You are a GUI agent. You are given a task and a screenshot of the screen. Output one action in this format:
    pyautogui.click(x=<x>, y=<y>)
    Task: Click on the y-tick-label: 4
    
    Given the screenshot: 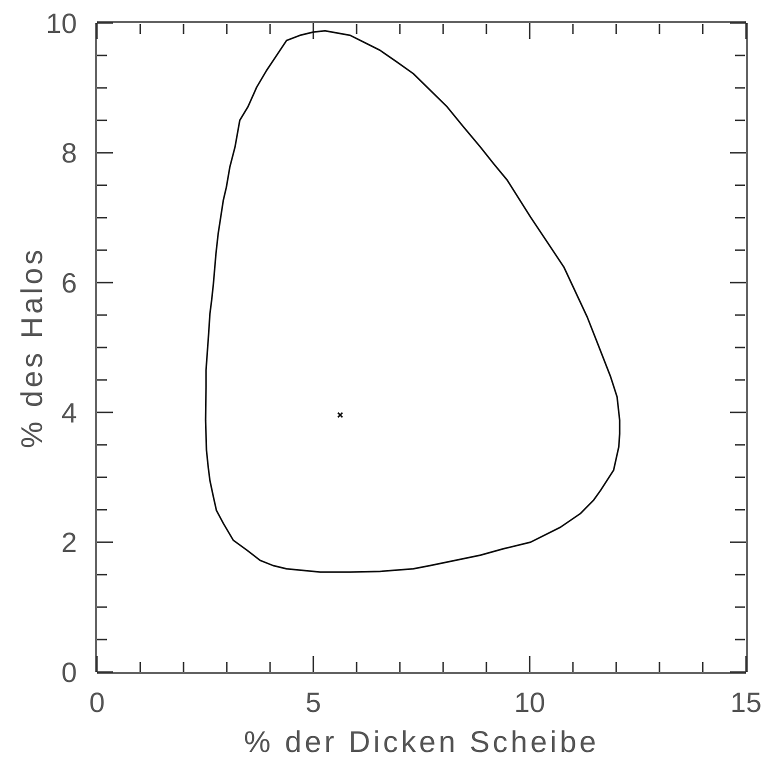 What is the action you would take?
    pyautogui.click(x=69, y=412)
    